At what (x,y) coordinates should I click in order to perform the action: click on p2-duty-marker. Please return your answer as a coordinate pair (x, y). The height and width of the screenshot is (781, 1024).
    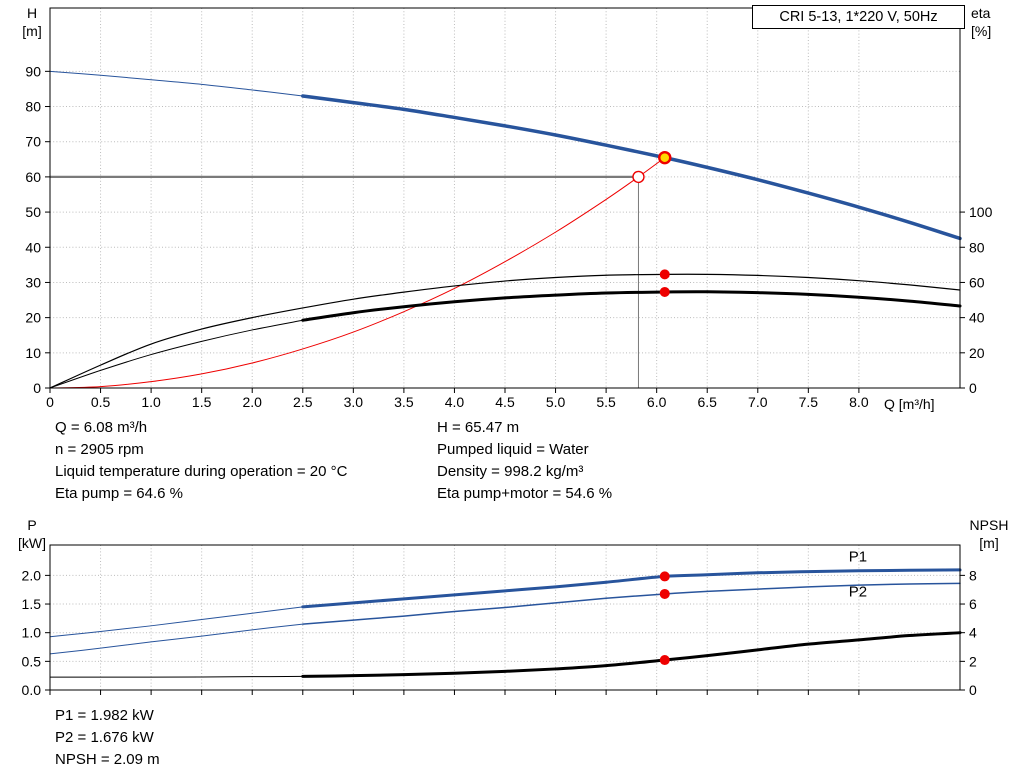
    Looking at the image, I should click on (664, 593).